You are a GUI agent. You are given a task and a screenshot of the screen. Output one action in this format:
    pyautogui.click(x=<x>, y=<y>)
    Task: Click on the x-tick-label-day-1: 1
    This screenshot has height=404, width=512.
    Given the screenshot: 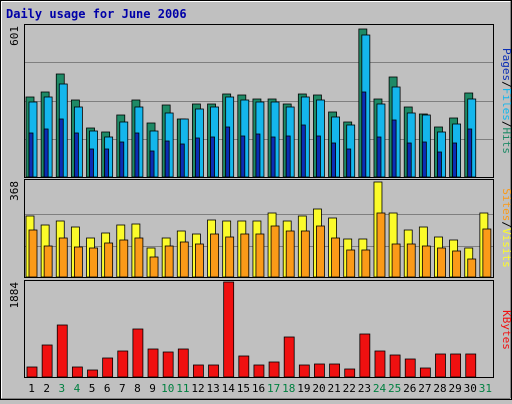 What is the action you would take?
    pyautogui.click(x=31, y=388)
    